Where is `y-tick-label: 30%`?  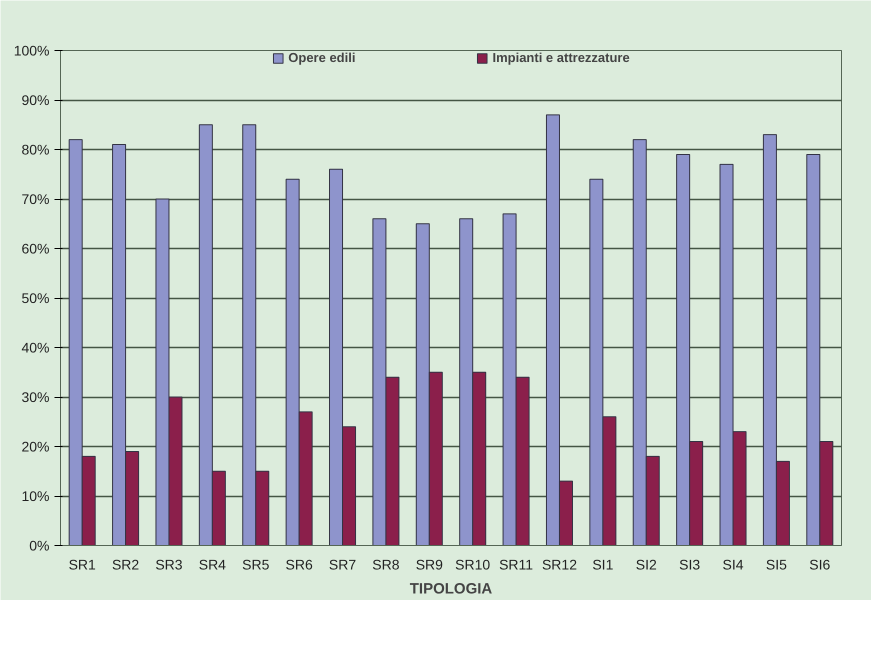
y-tick-label: 30% is located at coordinates (35, 397).